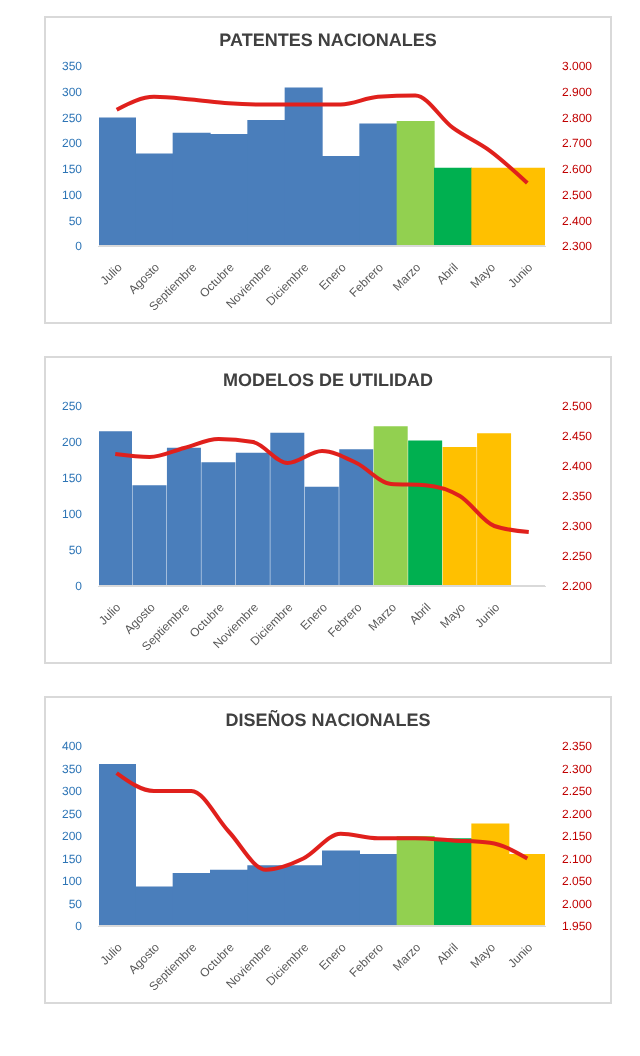 The width and height of the screenshot is (640, 1056). What do you see at coordinates (328, 381) in the screenshot?
I see `chart-title: MODELOS DE UTILIDAD` at bounding box center [328, 381].